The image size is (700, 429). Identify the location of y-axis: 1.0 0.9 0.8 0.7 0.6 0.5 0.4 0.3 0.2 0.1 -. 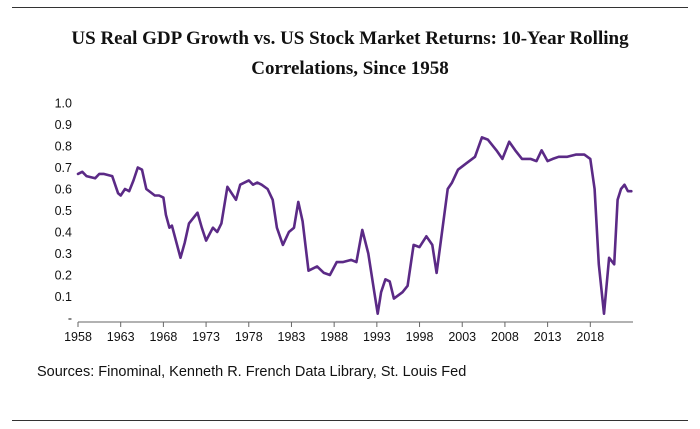
(63, 211).